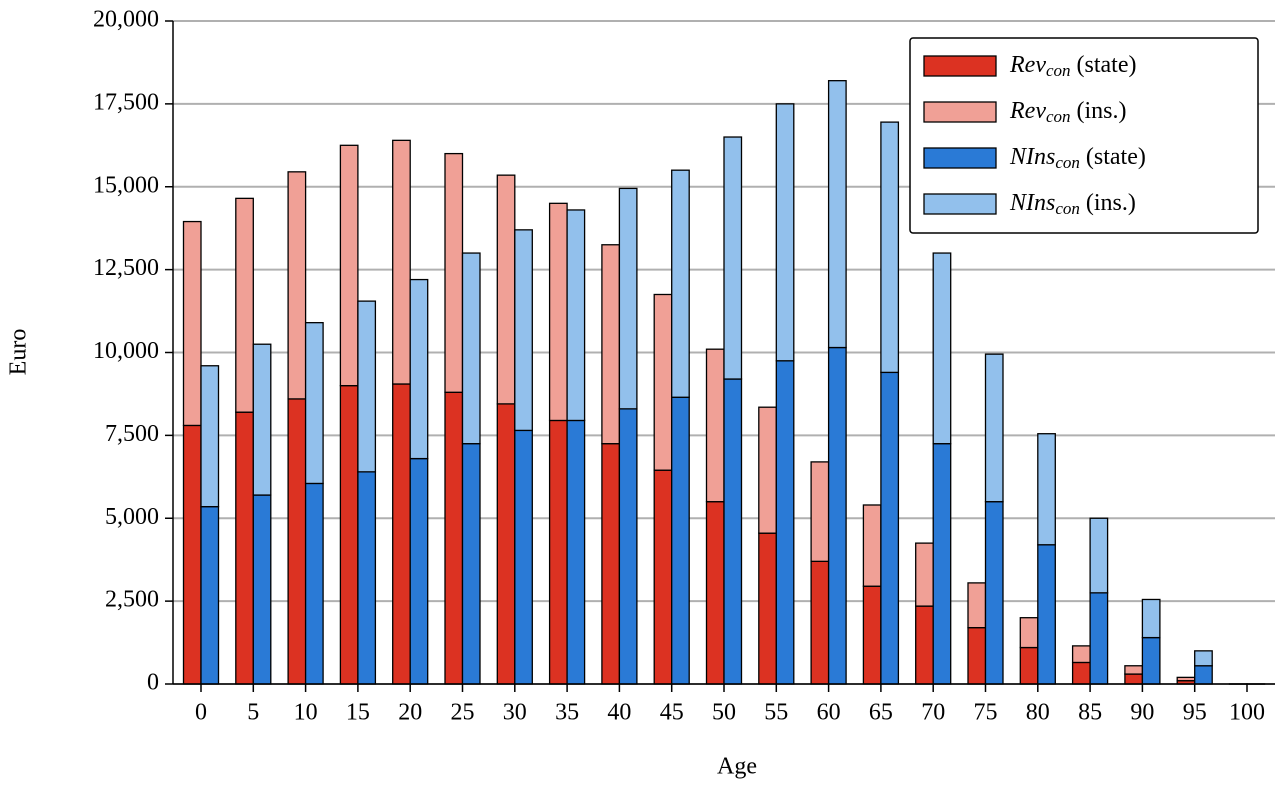 The height and width of the screenshot is (790, 1283). What do you see at coordinates (253, 713) in the screenshot?
I see `x-tick-label: 5` at bounding box center [253, 713].